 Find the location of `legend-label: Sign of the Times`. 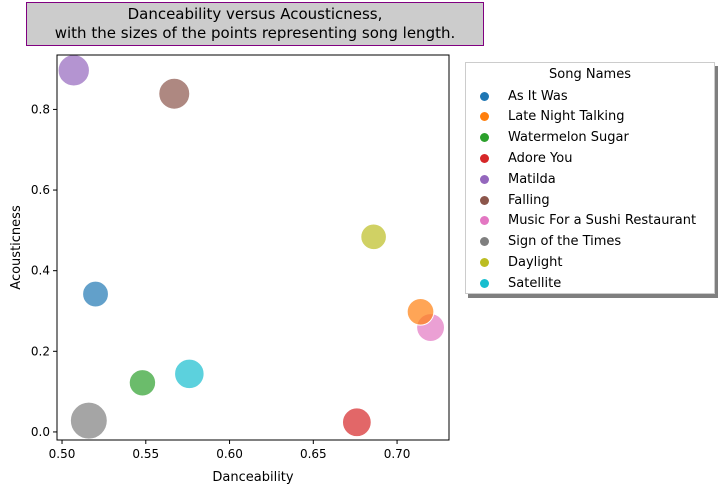

legend-label: Sign of the Times is located at coordinates (565, 242).